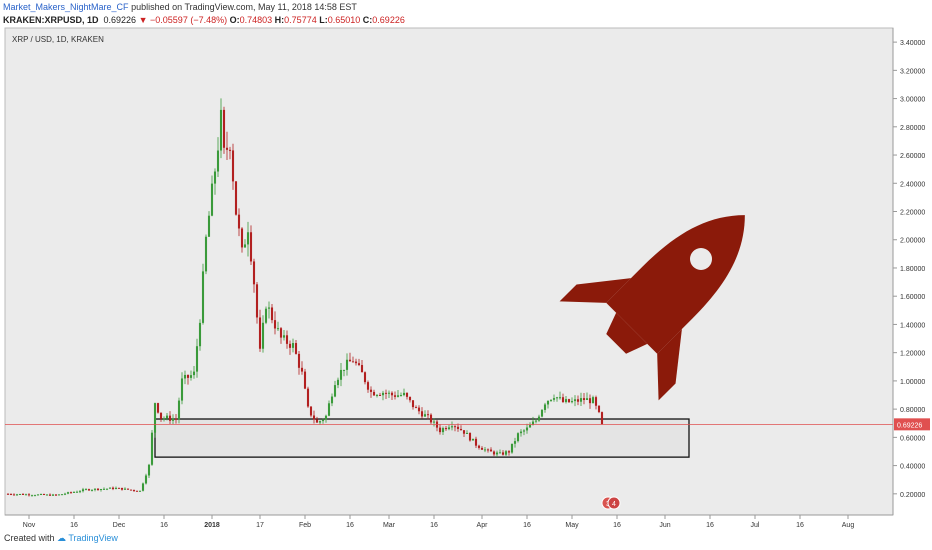  What do you see at coordinates (912, 424) in the screenshot?
I see `last-price-tag` at bounding box center [912, 424].